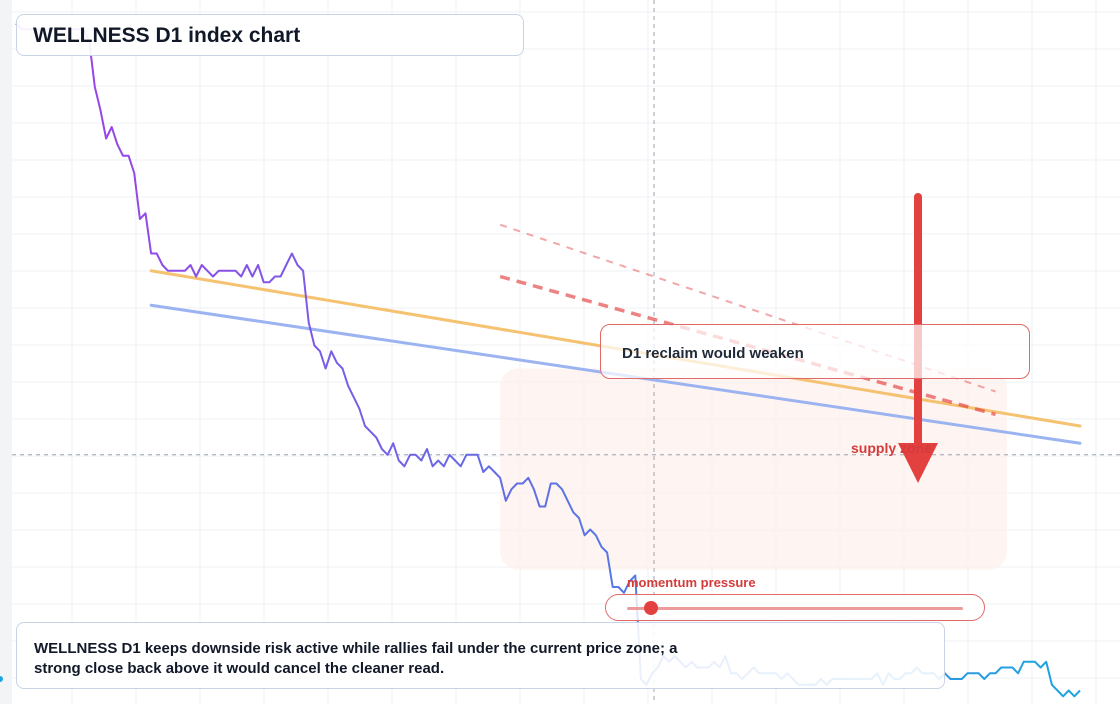 The width and height of the screenshot is (1120, 704). Describe the element at coordinates (918, 463) in the screenshot. I see `bearish-arrow-head` at that location.